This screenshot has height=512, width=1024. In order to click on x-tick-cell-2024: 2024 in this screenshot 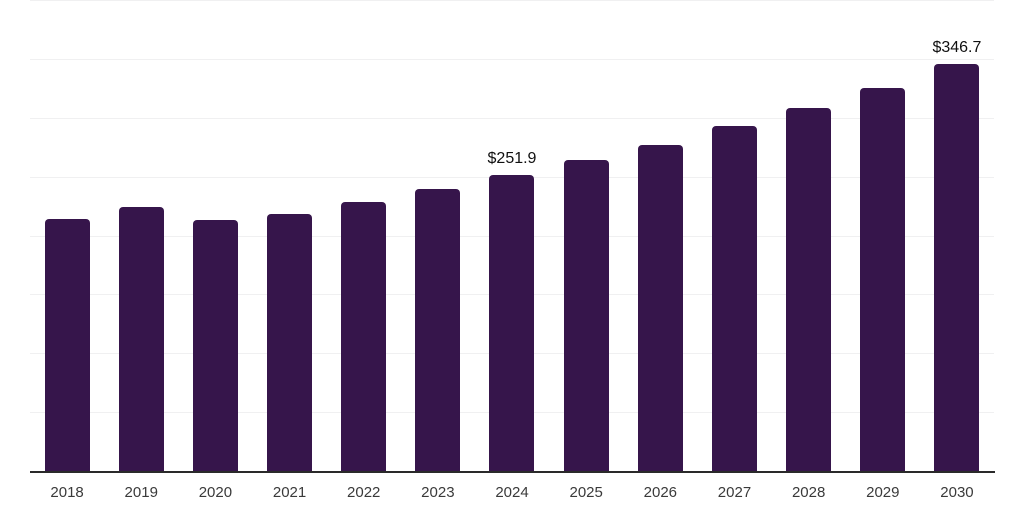, I will do `click(512, 493)`.